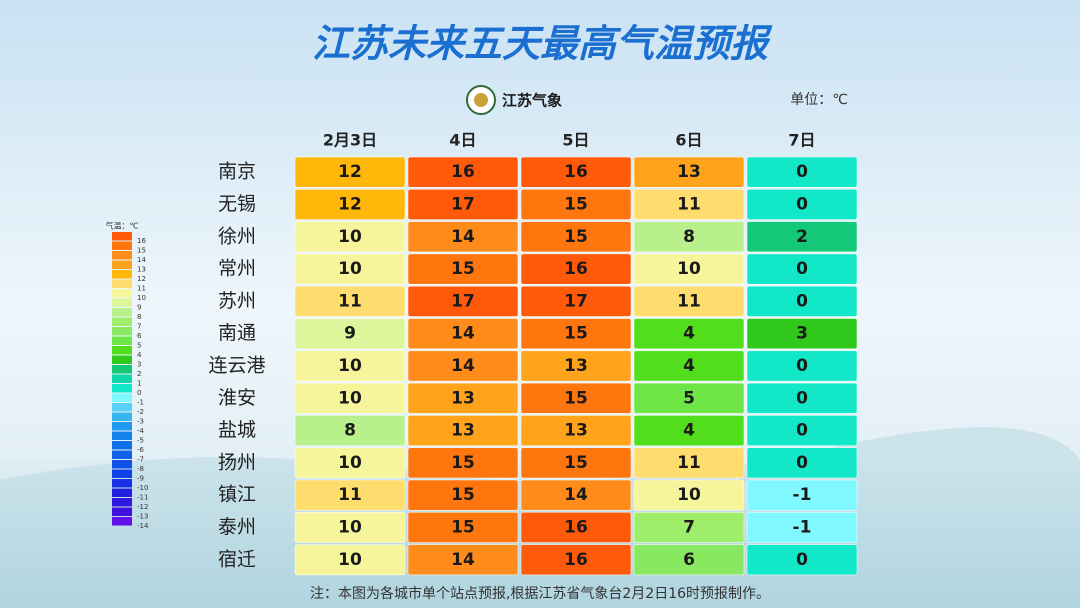 The image size is (1080, 608). Describe the element at coordinates (139, 327) in the screenshot. I see `legend-label: 7` at that location.